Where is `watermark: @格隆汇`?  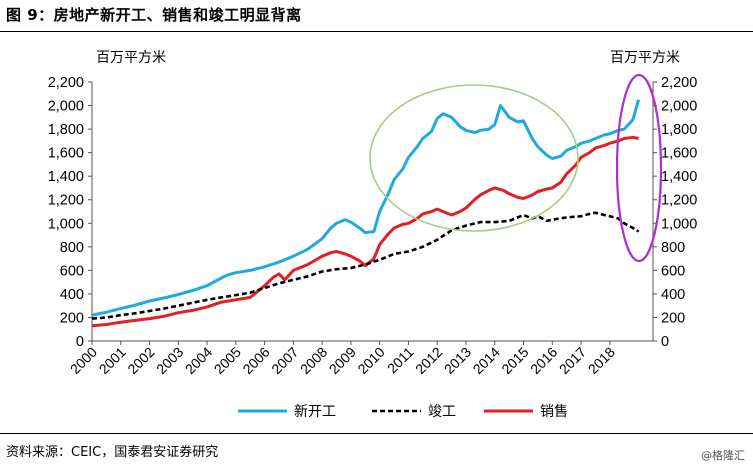 watermark: @格隆汇 is located at coordinates (723, 455).